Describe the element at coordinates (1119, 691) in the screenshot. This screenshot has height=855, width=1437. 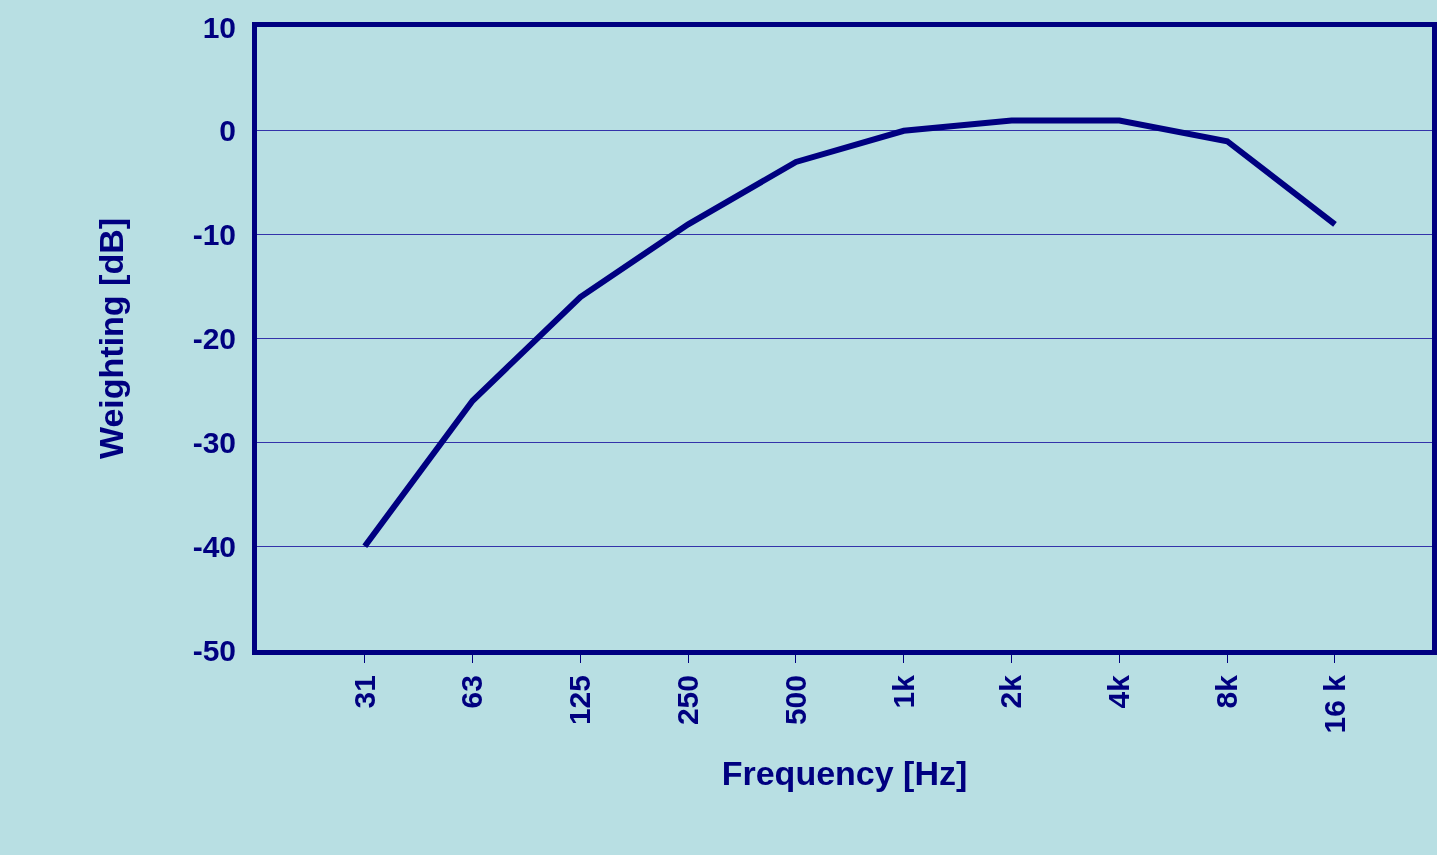
I see `x-tick-label: 4k` at that location.